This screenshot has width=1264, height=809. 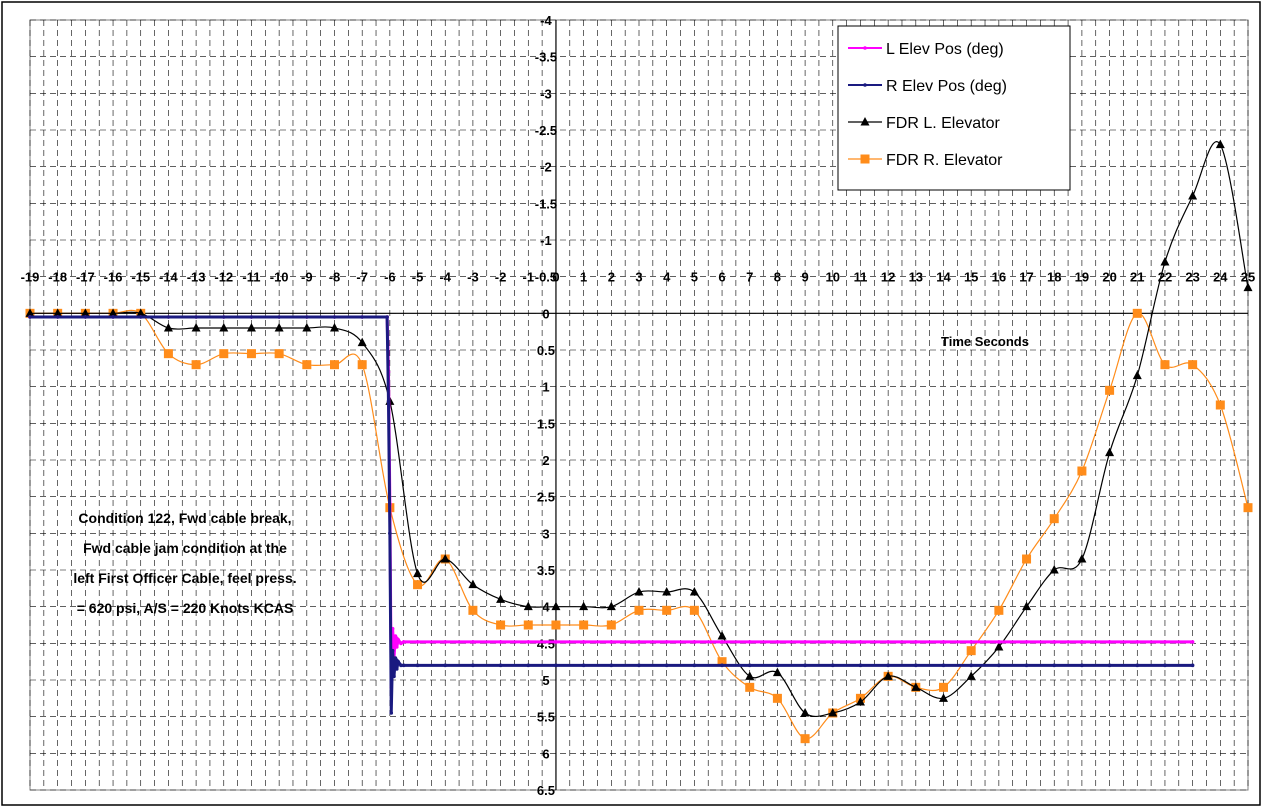 I want to click on x-tick-label: 8, so click(x=777, y=277).